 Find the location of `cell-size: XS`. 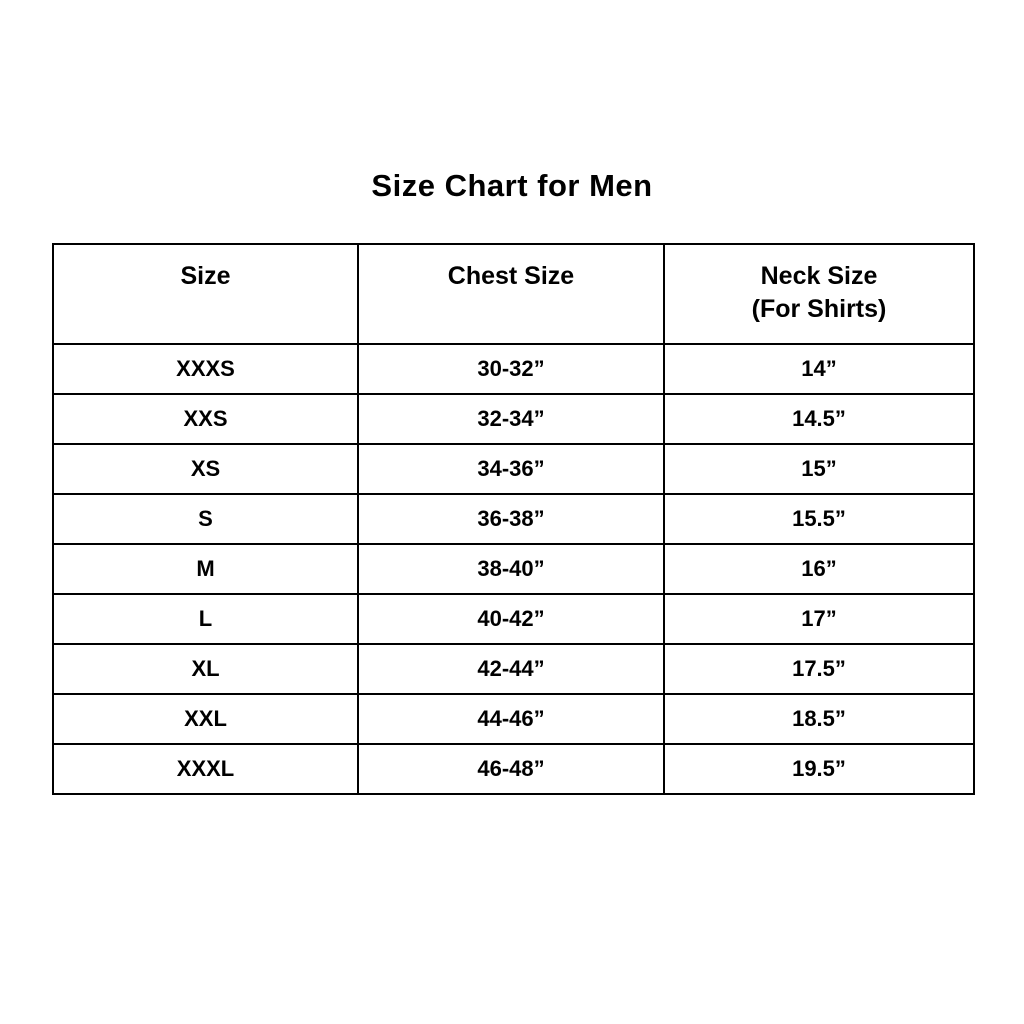

cell-size: XS is located at coordinates (205, 469).